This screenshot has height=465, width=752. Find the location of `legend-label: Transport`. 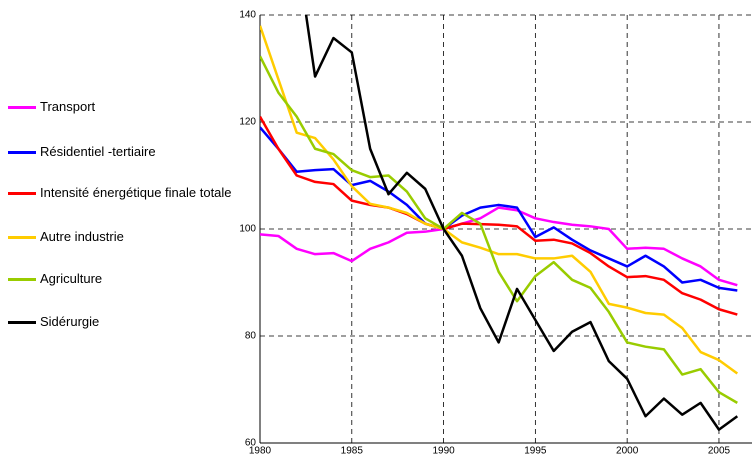

legend-label: Transport is located at coordinates (68, 106).